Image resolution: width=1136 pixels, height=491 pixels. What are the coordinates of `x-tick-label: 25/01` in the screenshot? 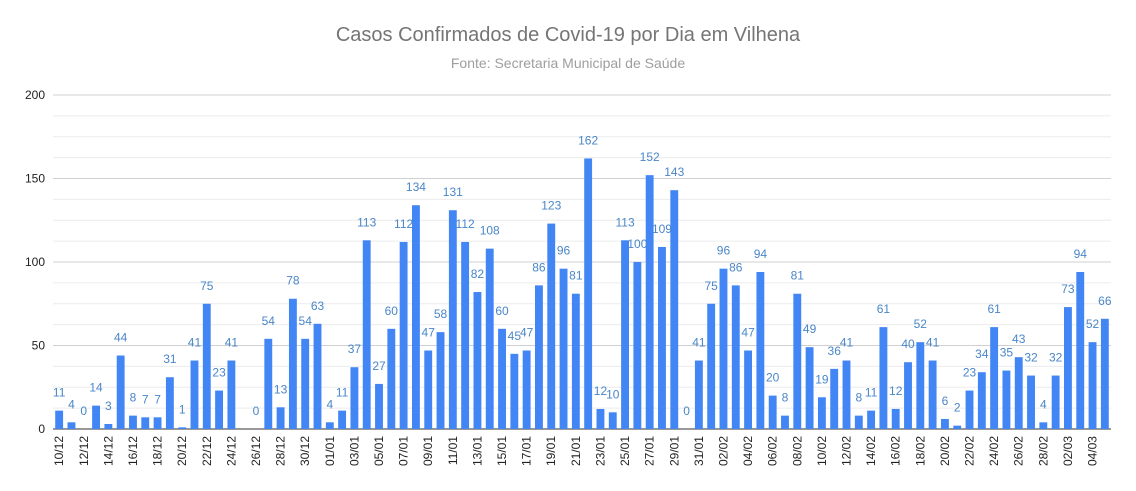 It's located at (625, 451).